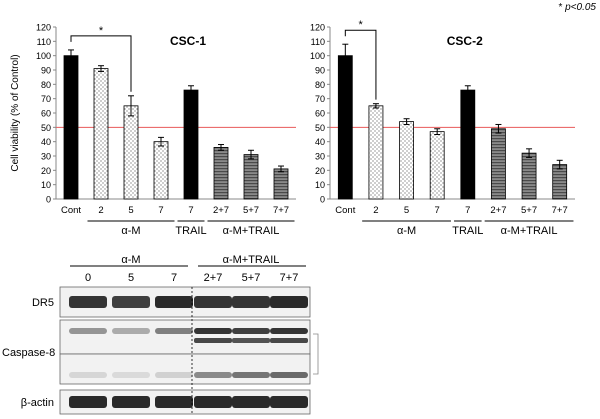 This screenshot has width=600, height=419. I want to click on lane-label: 7+7, so click(289, 278).